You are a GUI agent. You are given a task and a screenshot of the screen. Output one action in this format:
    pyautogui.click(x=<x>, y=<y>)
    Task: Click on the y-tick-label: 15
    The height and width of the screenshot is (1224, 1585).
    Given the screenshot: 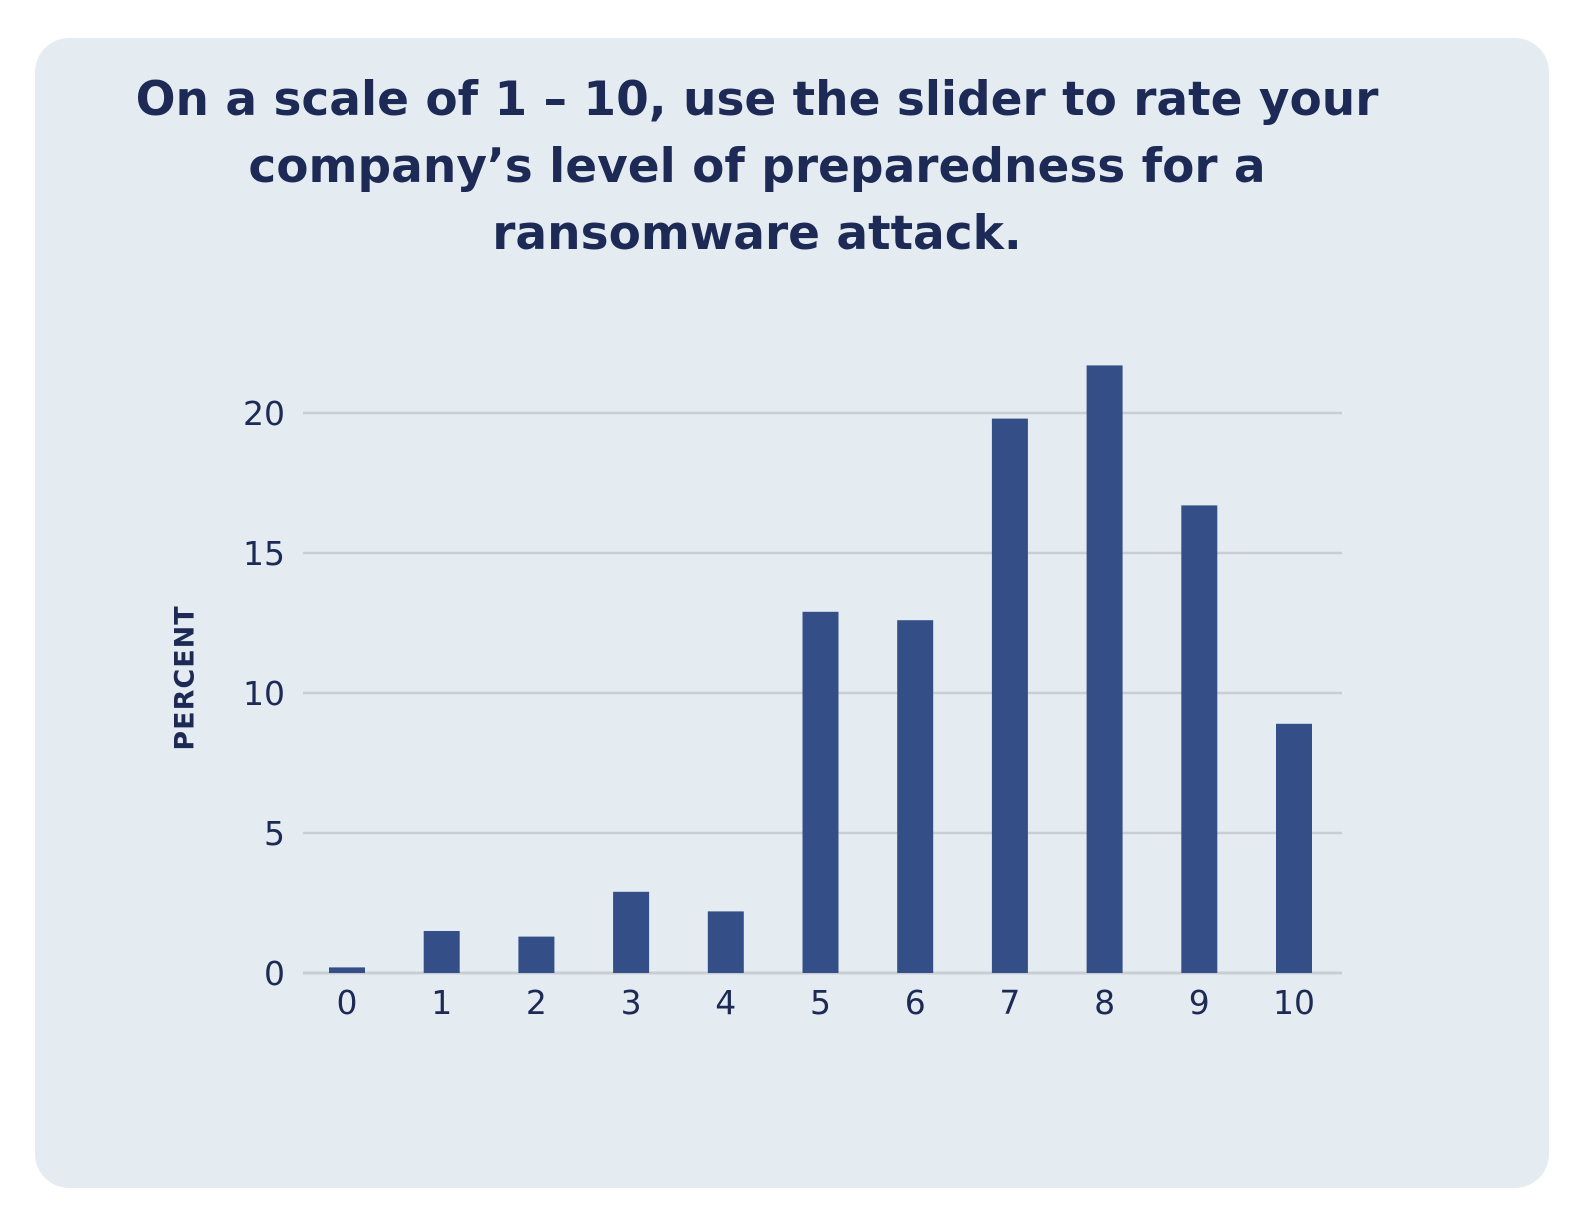 What is the action you would take?
    pyautogui.click(x=264, y=553)
    